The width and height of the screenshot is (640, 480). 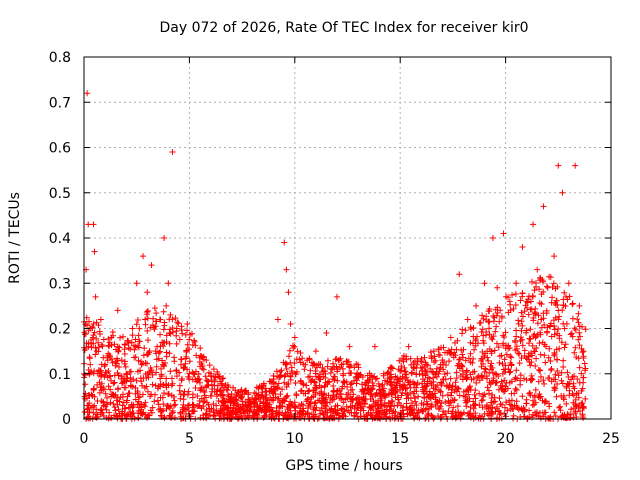 I want to click on y-tick-label: 0.7, so click(x=60, y=103).